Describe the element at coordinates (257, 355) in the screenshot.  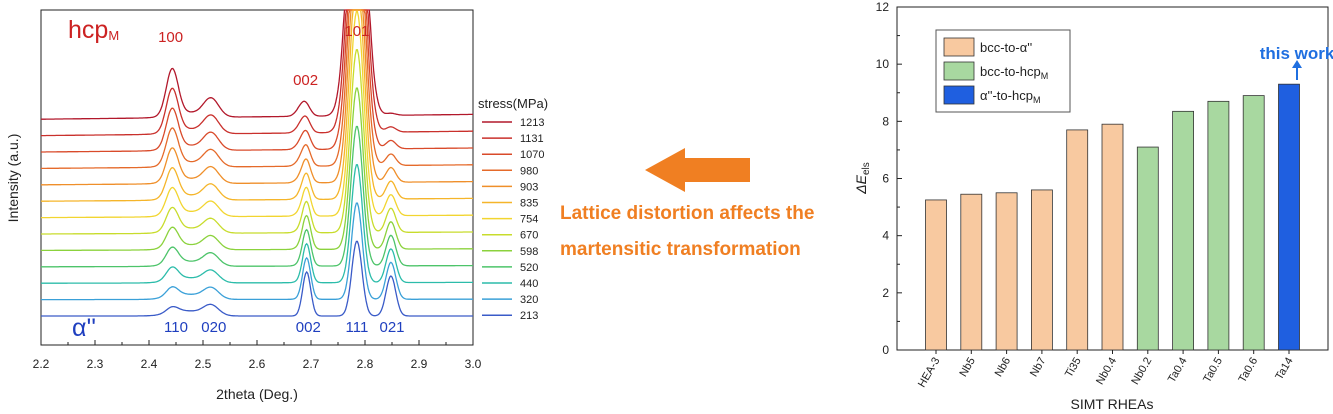
I see `xrd-x-ticks: 2.2 2.3 2.4 2.5 2.6 2.7 2.8 2.9 3.0` at that location.